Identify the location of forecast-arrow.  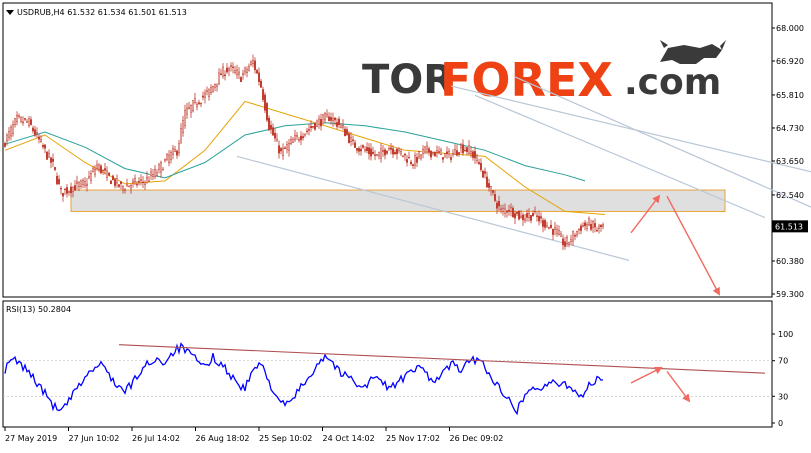
(693, 245).